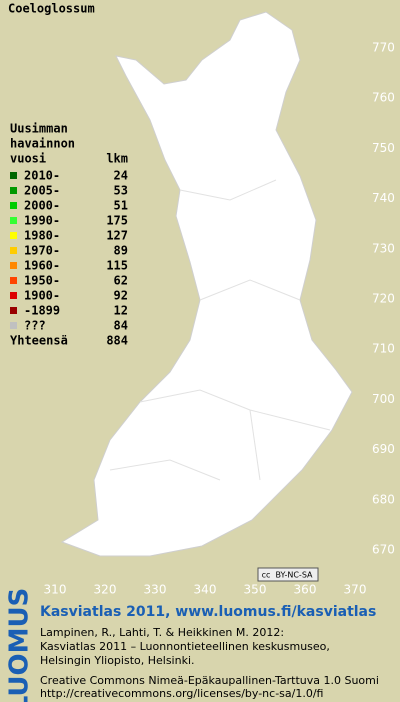  I want to click on northing-label: 710, so click(383, 349).